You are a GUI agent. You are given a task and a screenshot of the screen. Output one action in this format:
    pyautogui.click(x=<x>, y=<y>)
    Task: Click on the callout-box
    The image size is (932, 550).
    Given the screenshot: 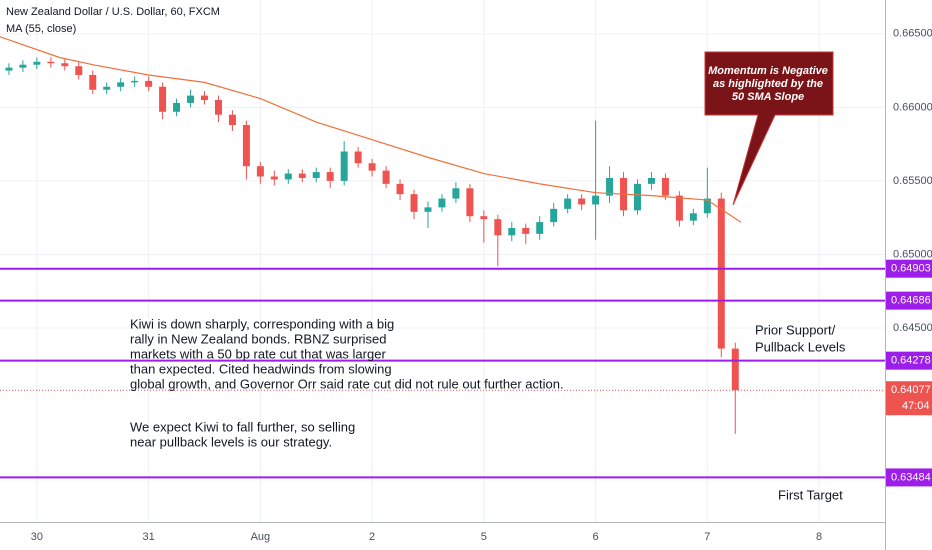 What is the action you would take?
    pyautogui.click(x=769, y=128)
    